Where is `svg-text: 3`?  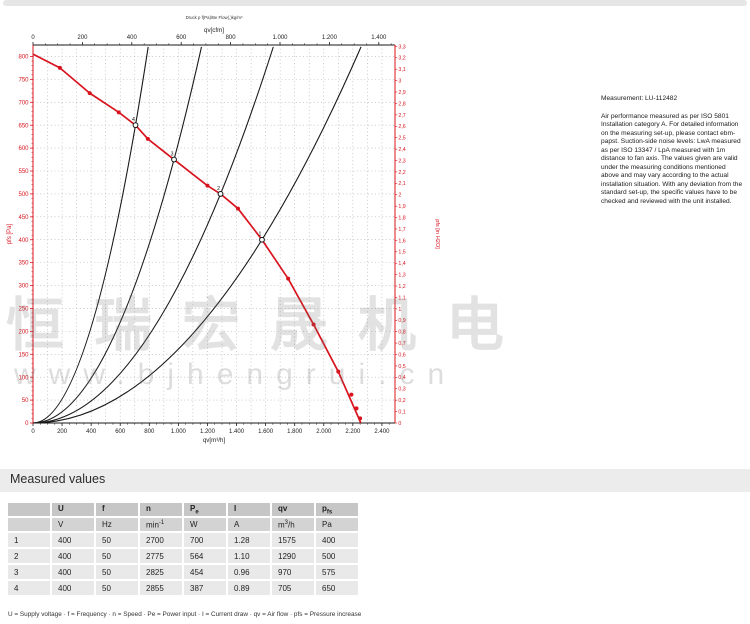
svg-text: 3 is located at coordinates (399, 82).